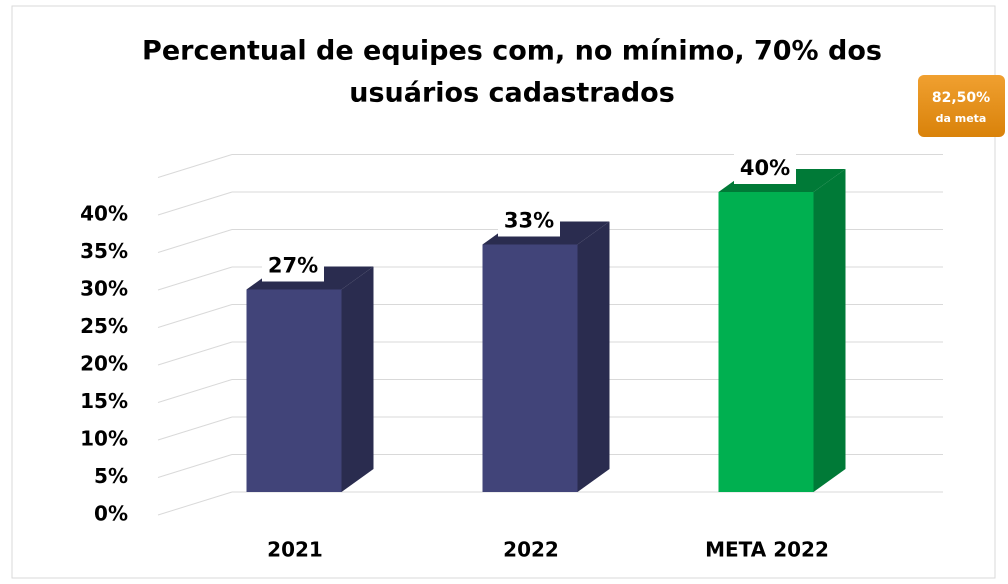  I want to click on annotation: da meta, so click(961, 118).